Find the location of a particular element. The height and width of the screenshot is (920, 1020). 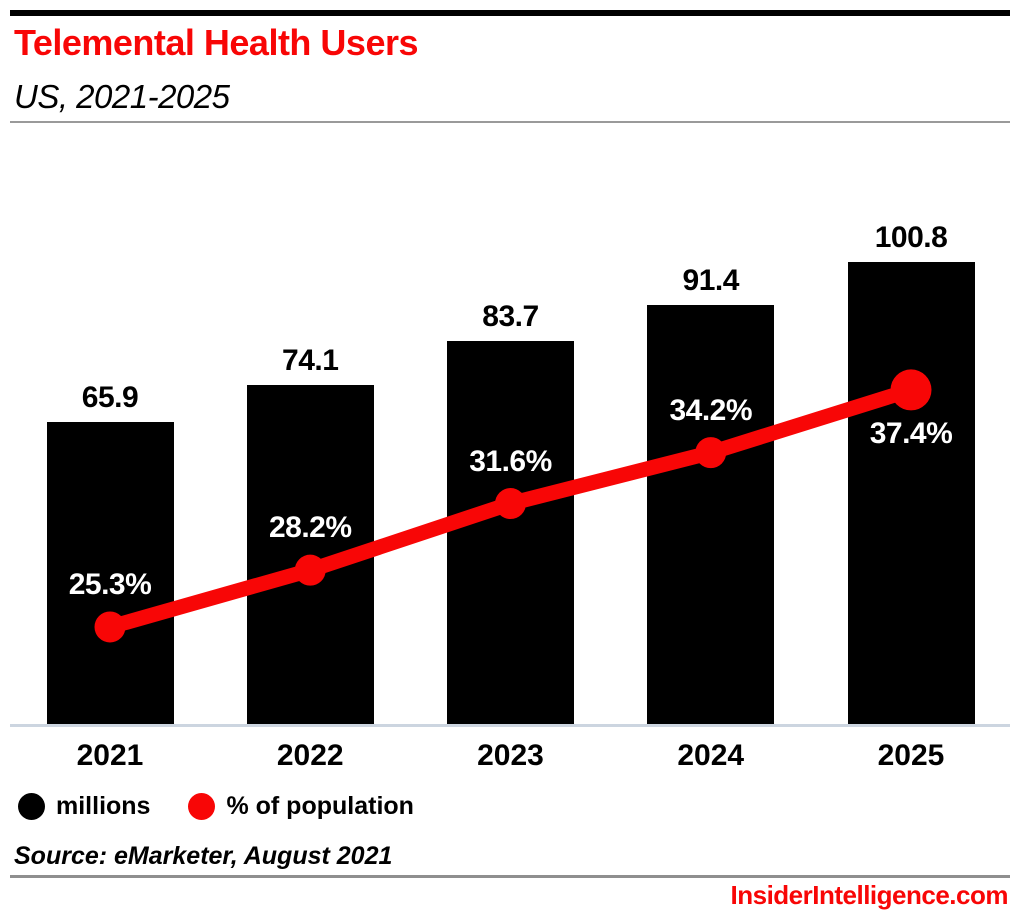

bar-value-label-2021: 65.9 is located at coordinates (110, 398).